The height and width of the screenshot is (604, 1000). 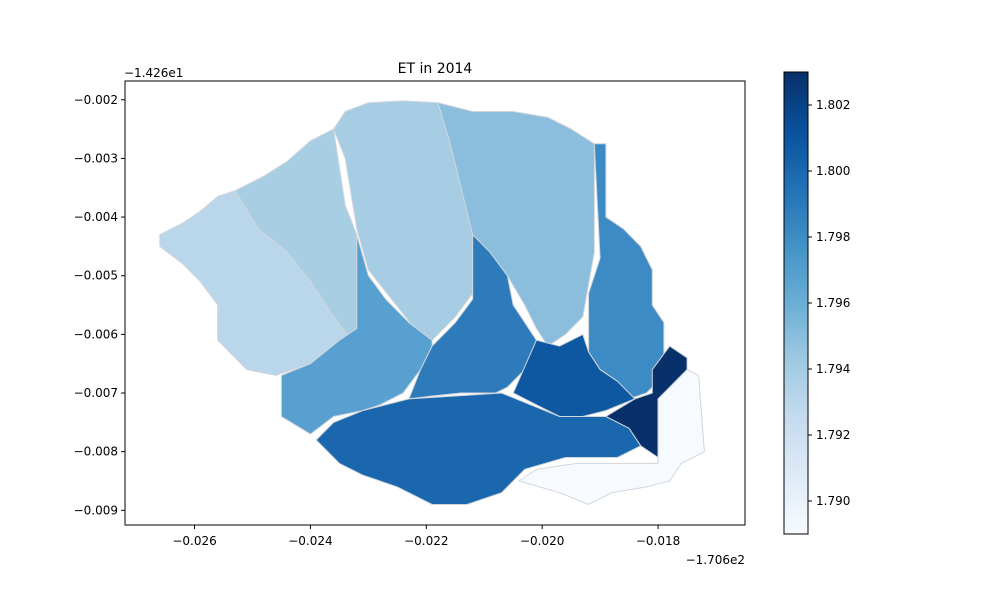 I want to click on y-tick-label: −0.007, so click(x=96, y=393).